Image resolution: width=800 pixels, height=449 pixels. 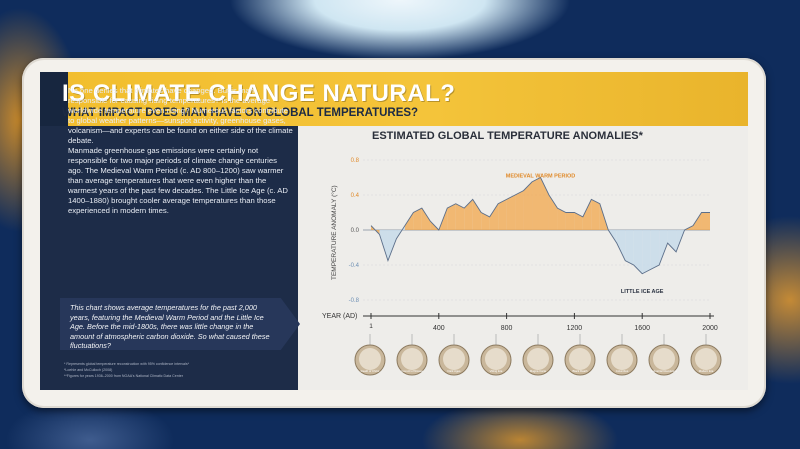 I want to click on title-banner, so click(x=394, y=99).